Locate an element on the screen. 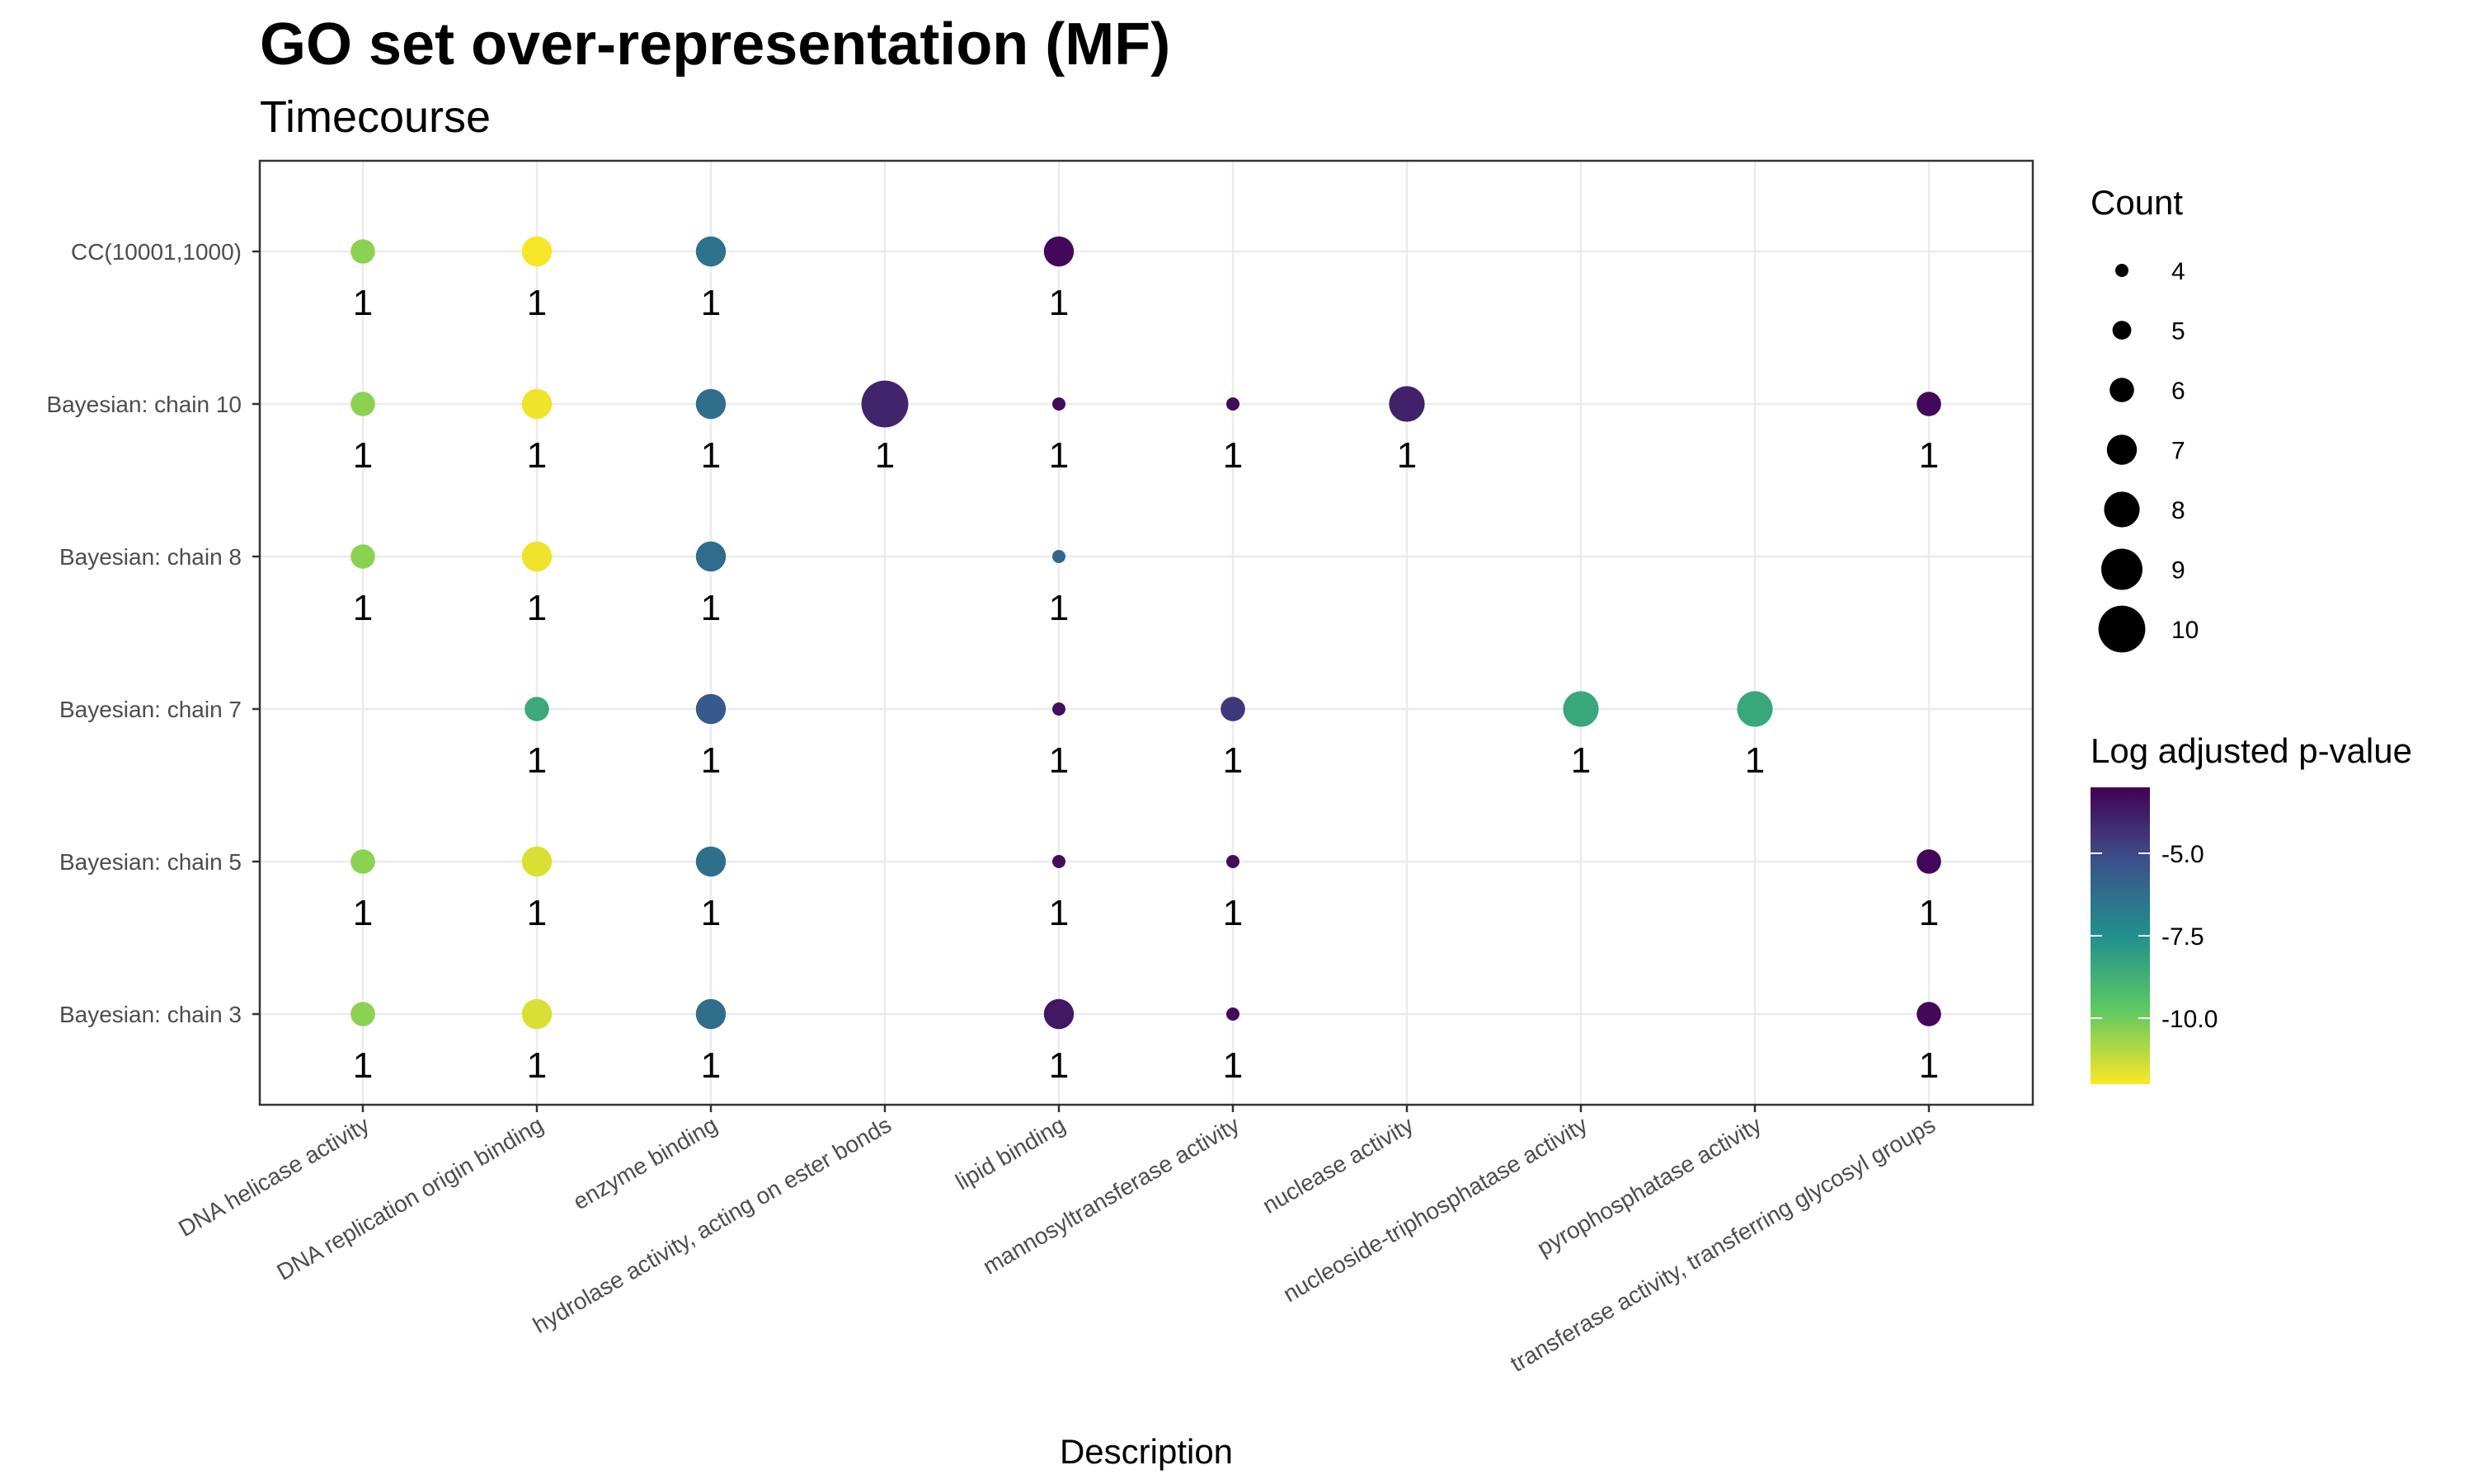 This screenshot has width=2474, height=1484. x-tick-label: DNA replication origin binding is located at coordinates (410, 1198).